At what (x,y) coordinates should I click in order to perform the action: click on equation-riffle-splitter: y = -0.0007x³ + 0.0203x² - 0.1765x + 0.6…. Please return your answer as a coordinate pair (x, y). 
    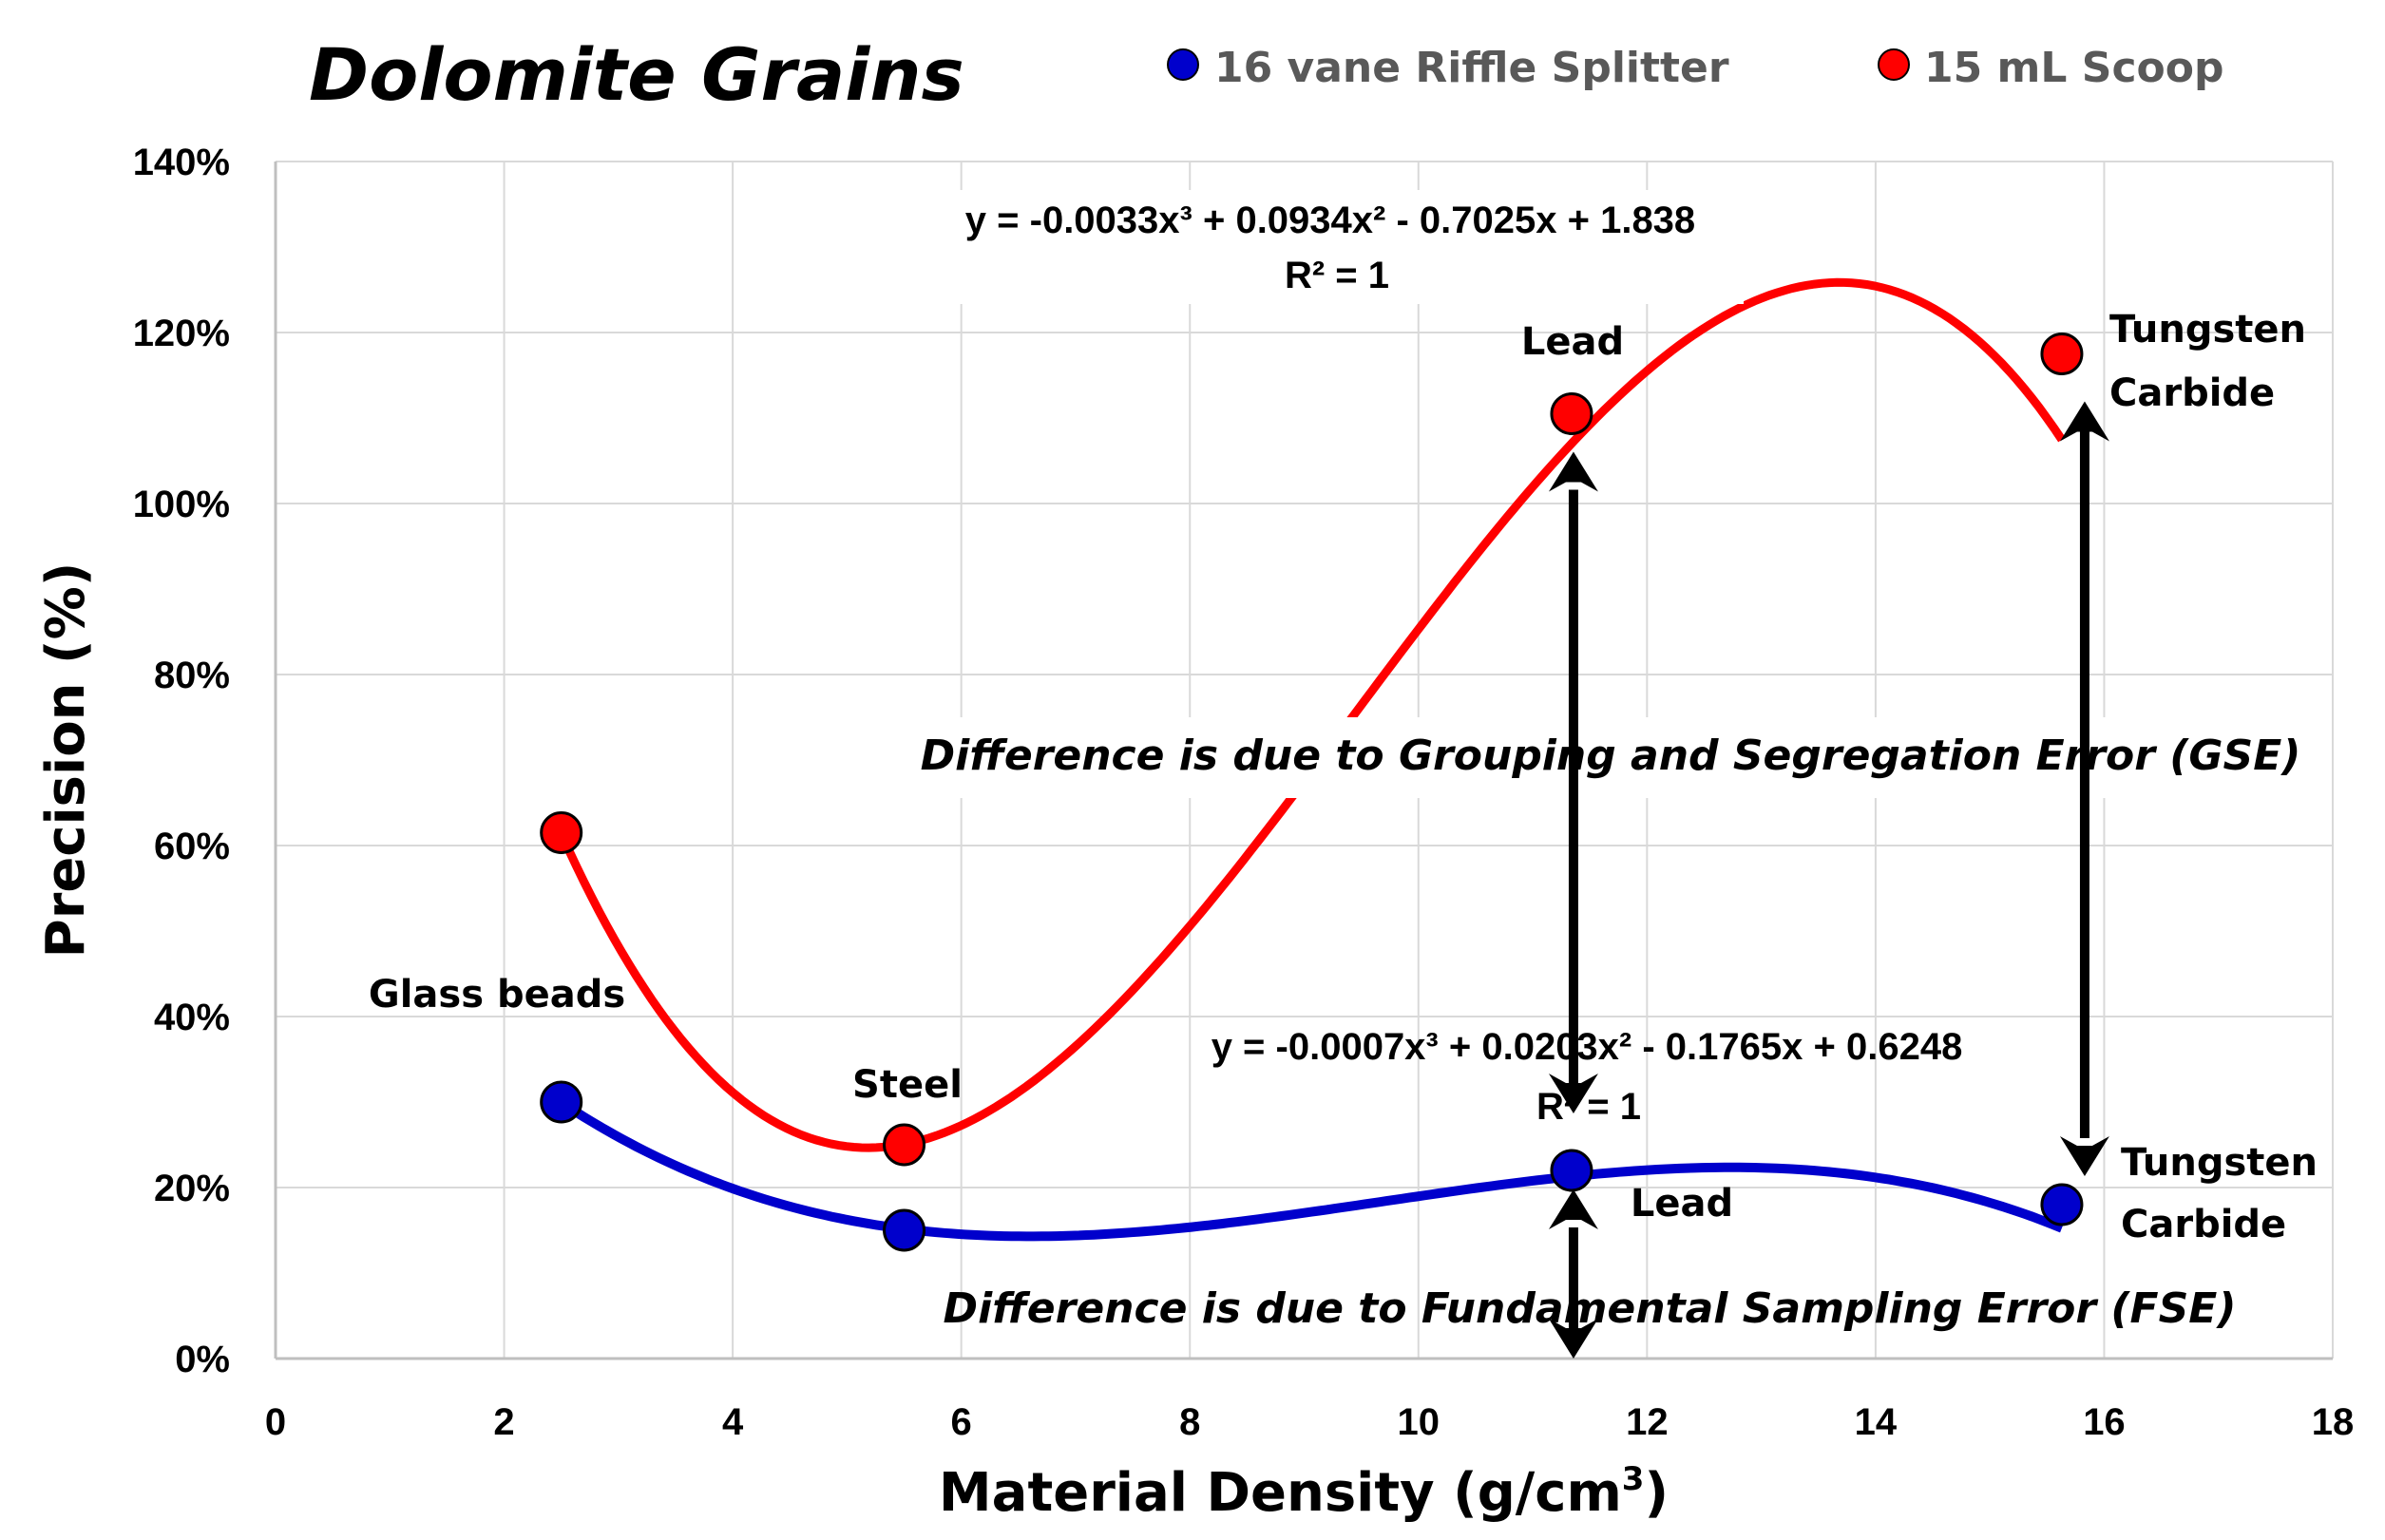
    Looking at the image, I should click on (1587, 1047).